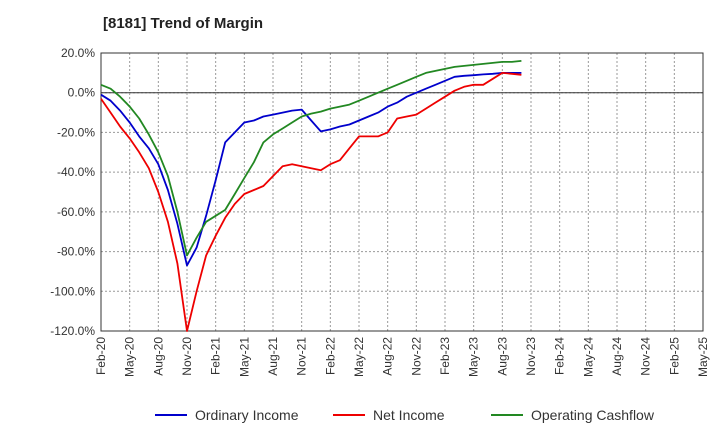 The image size is (720, 440). I want to click on x-tick-label: Feb-23, so click(445, 356).